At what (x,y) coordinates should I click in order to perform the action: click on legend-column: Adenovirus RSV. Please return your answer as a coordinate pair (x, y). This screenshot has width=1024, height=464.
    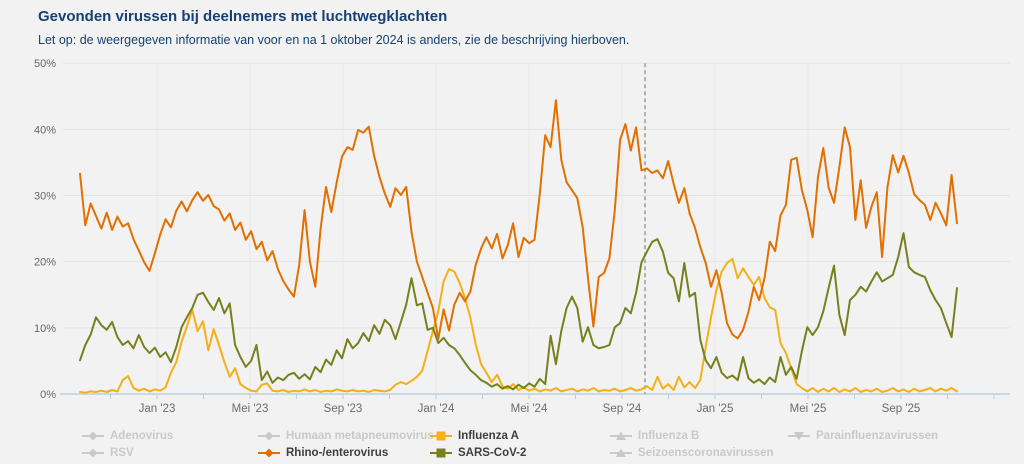
    Looking at the image, I should click on (127, 444).